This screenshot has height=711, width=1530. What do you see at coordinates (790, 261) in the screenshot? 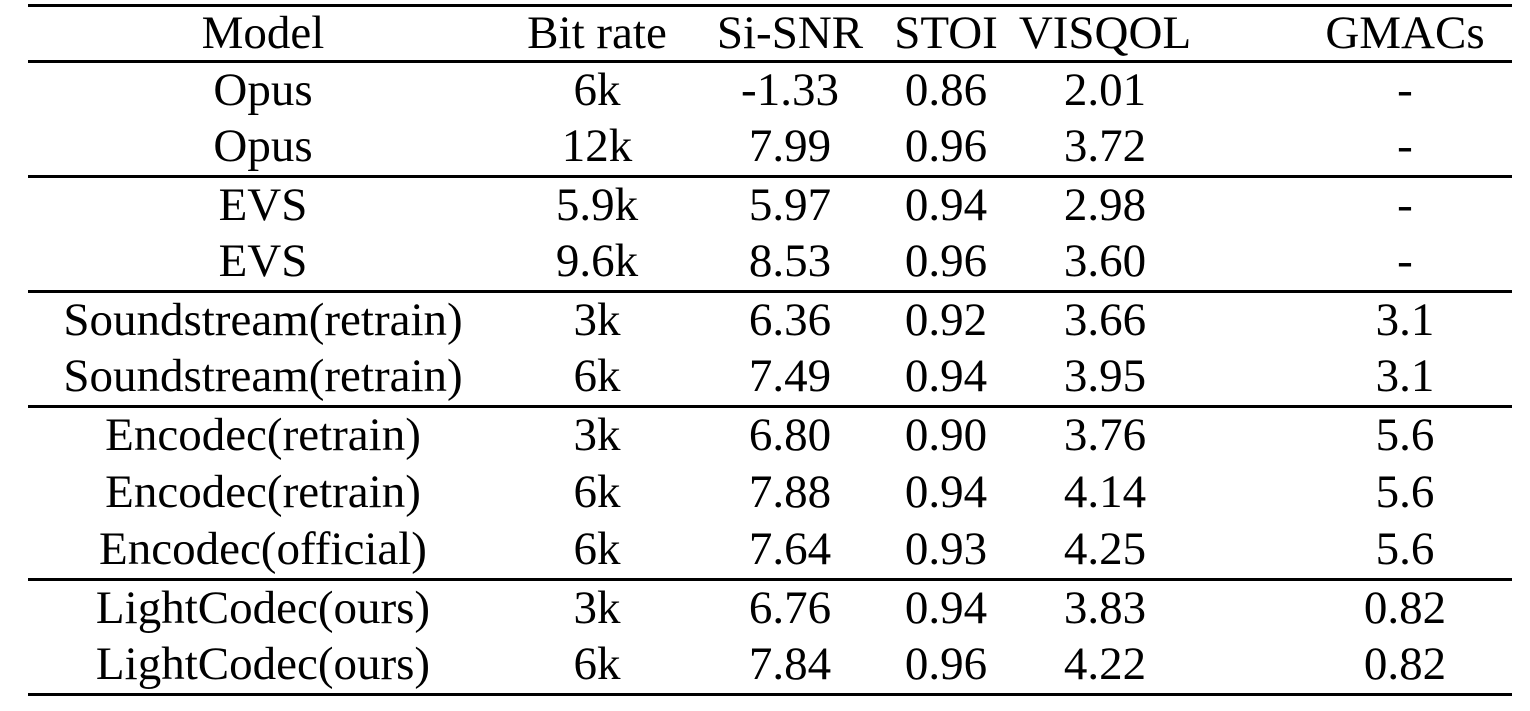
I see `cell-si-snr: 8.53` at bounding box center [790, 261].